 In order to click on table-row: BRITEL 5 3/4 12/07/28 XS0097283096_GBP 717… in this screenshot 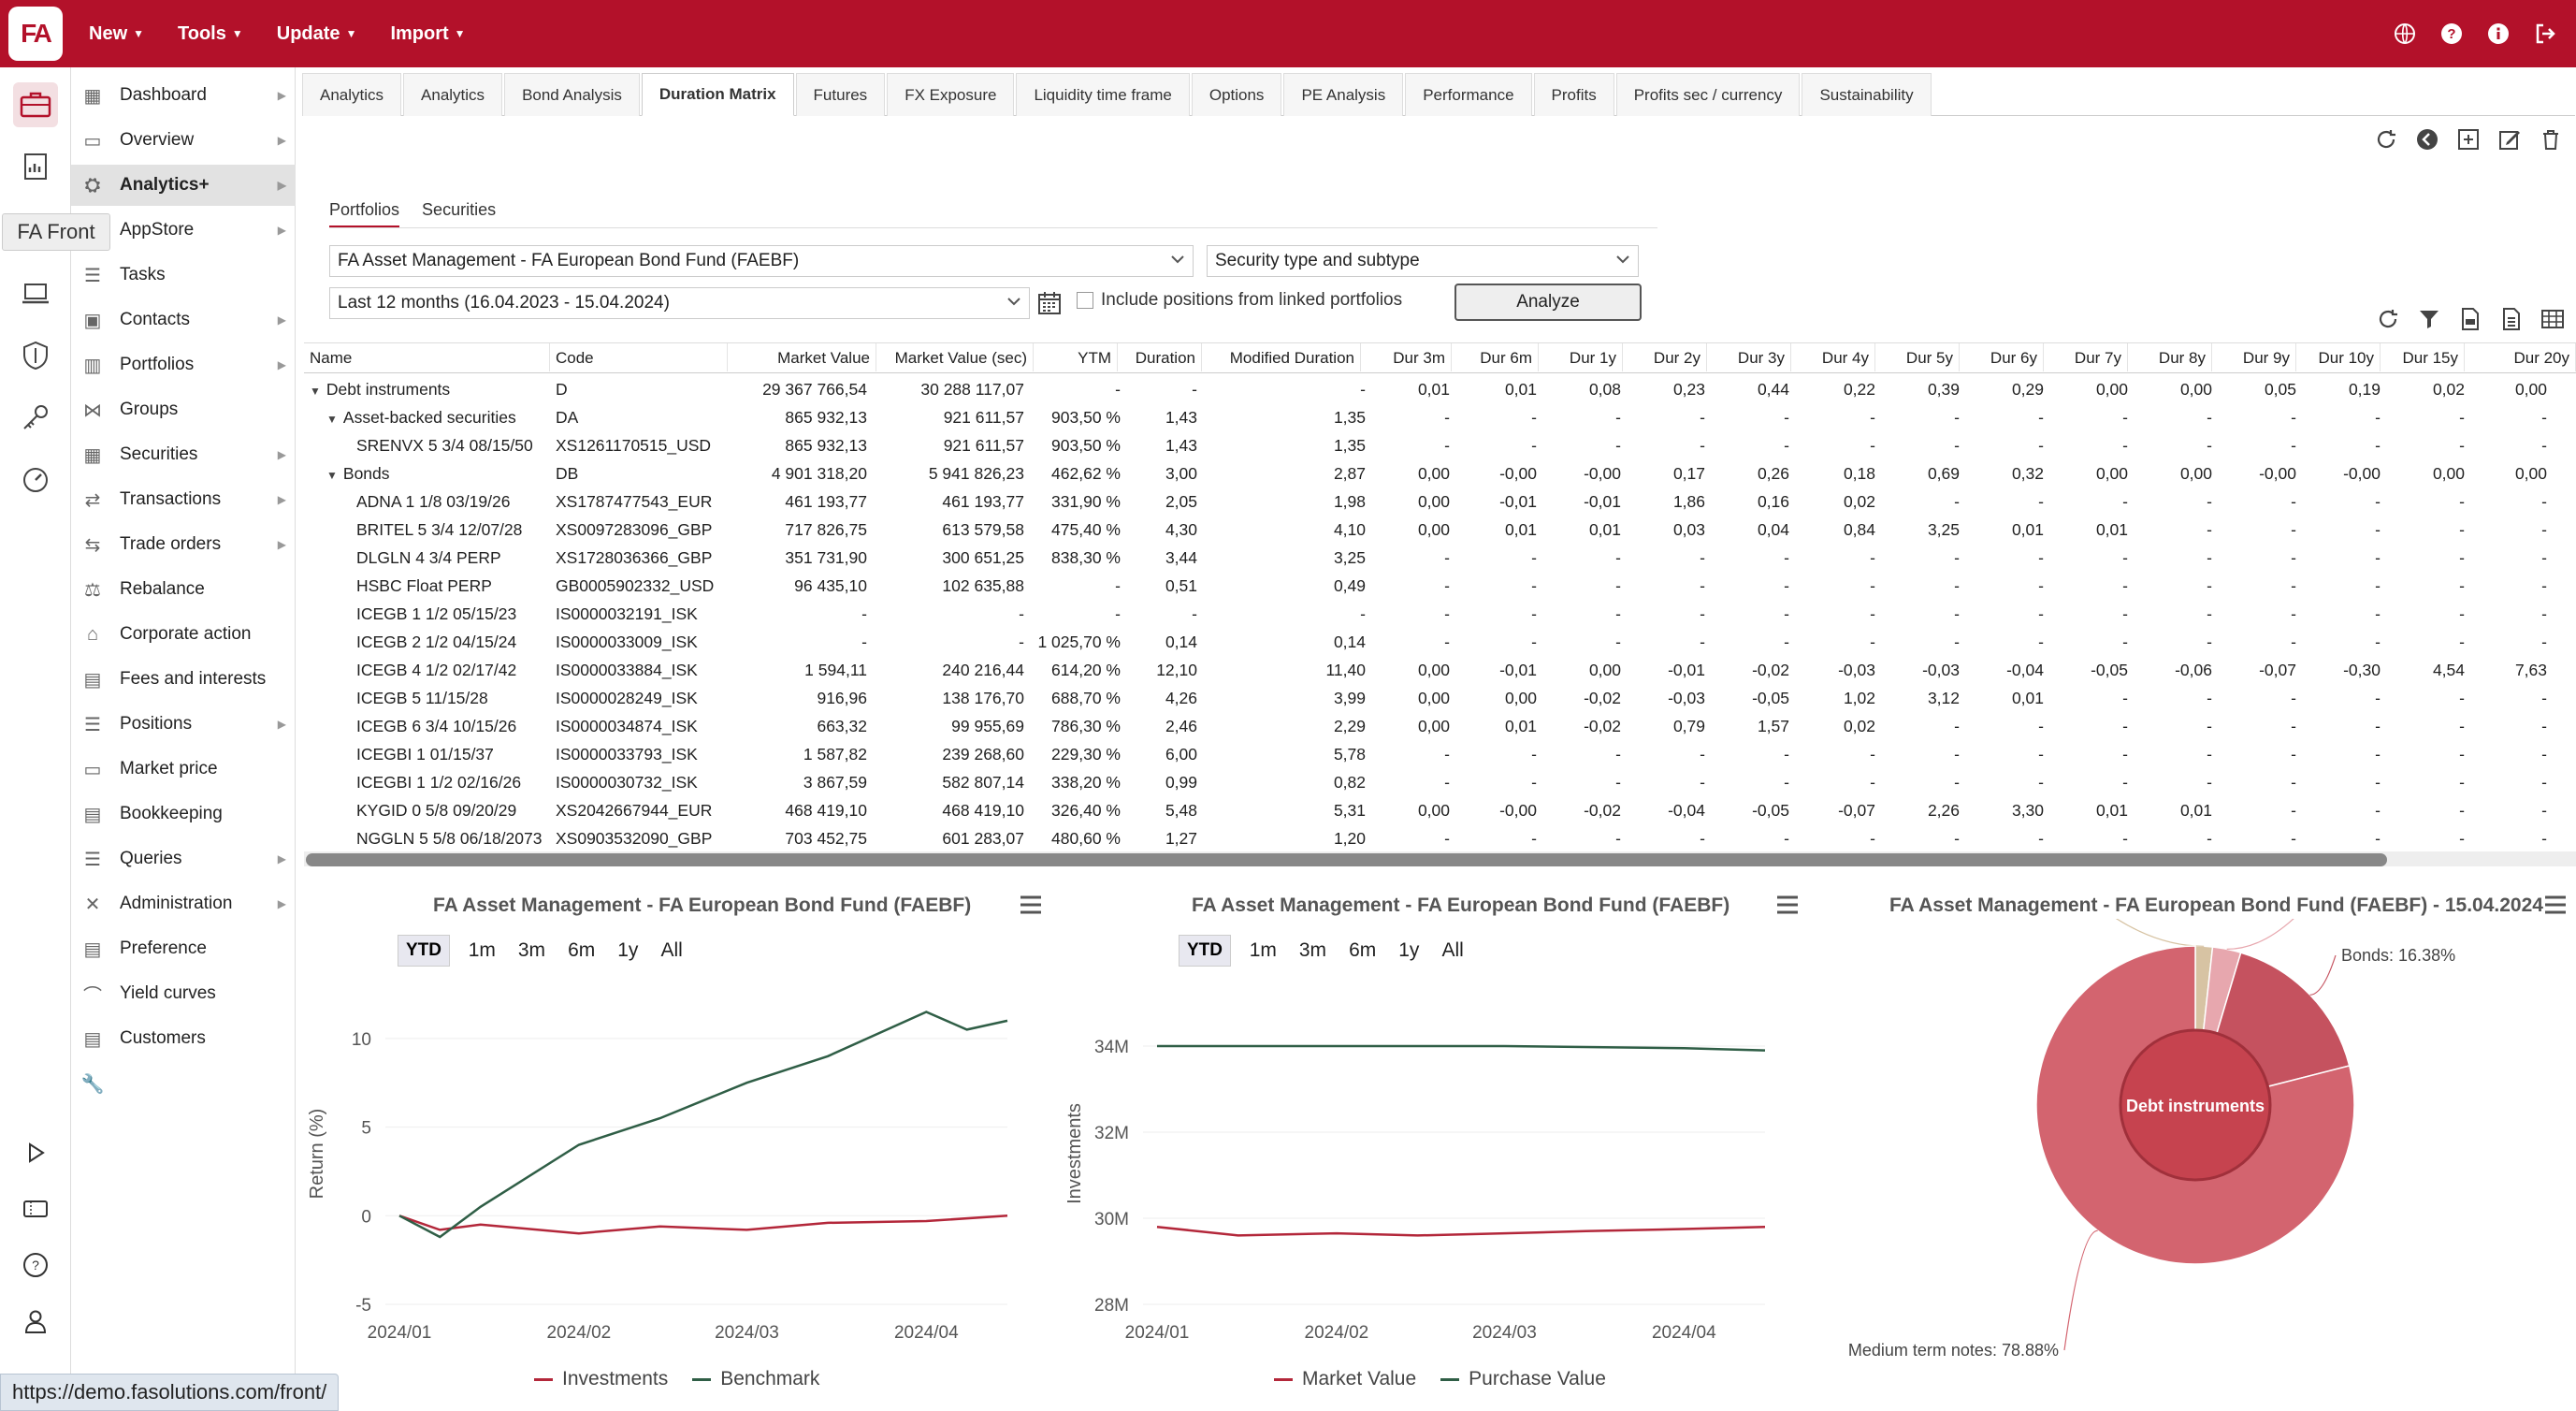, I will do `click(1440, 530)`.